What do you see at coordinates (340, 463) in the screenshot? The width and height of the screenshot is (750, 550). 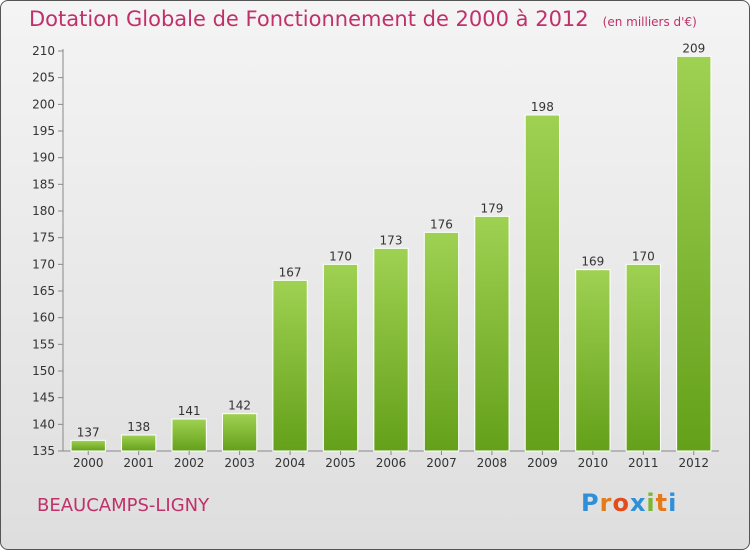 I see `x-tick-label: 2005` at bounding box center [340, 463].